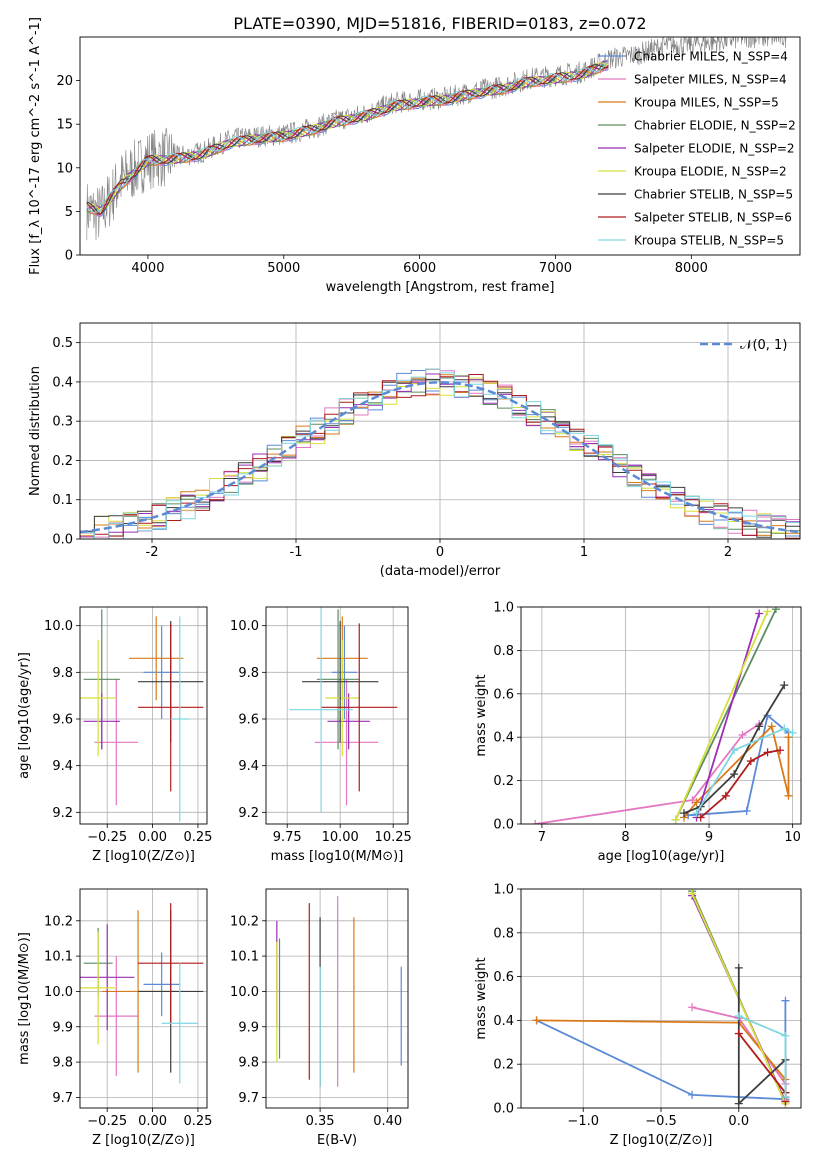 The width and height of the screenshot is (819, 1170). Describe the element at coordinates (393, 837) in the screenshot. I see `x-tick-label: 10.25` at that location.